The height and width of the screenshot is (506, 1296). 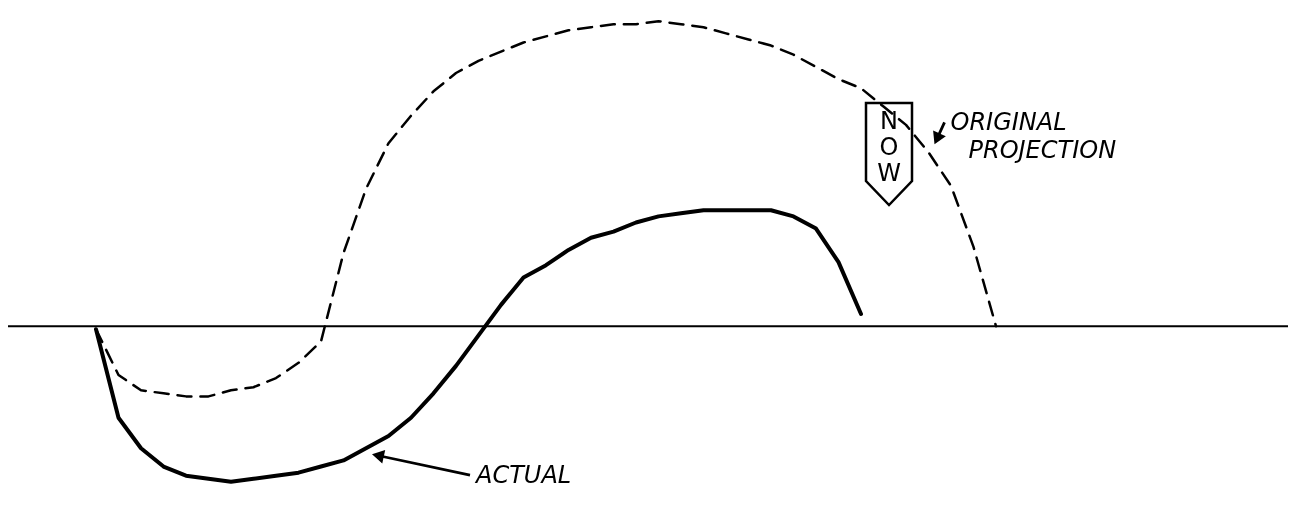 What do you see at coordinates (523, 475) in the screenshot?
I see `legend-label: ACTUAL` at bounding box center [523, 475].